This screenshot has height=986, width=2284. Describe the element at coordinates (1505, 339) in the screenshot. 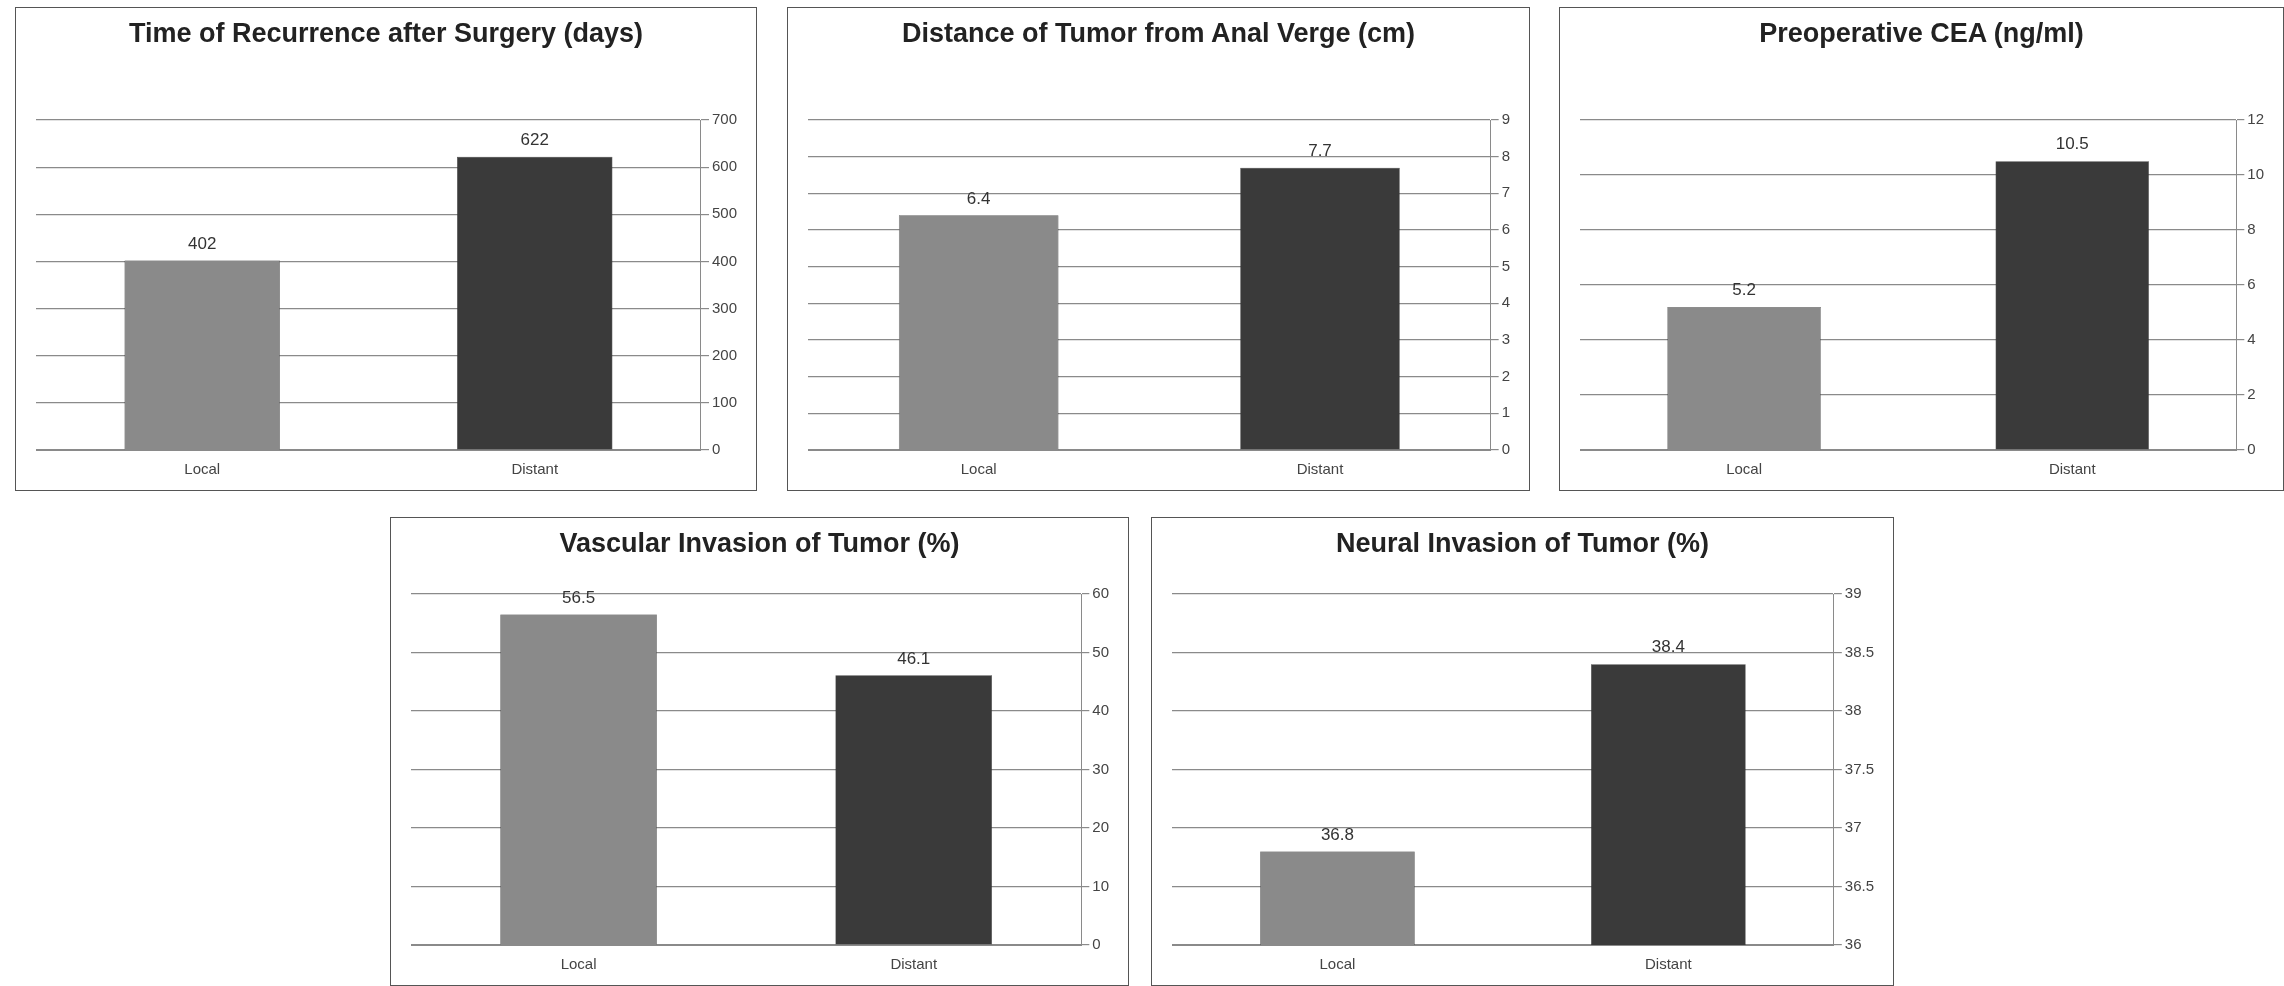

I see `y-tick-label: 3` at that location.